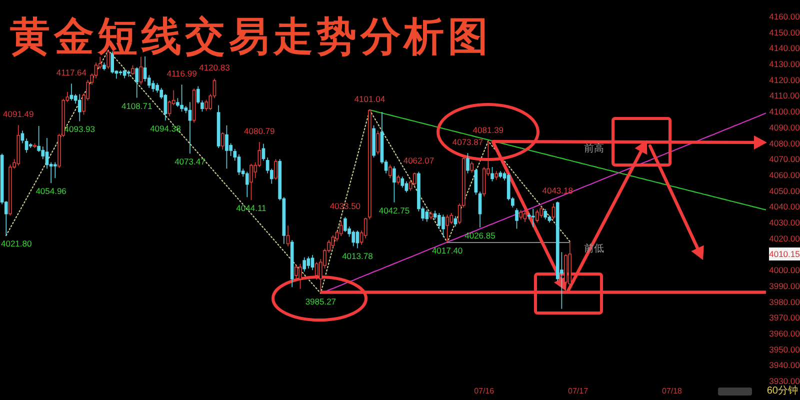  What do you see at coordinates (51, 191) in the screenshot?
I see `annotation: 4054.96` at bounding box center [51, 191].